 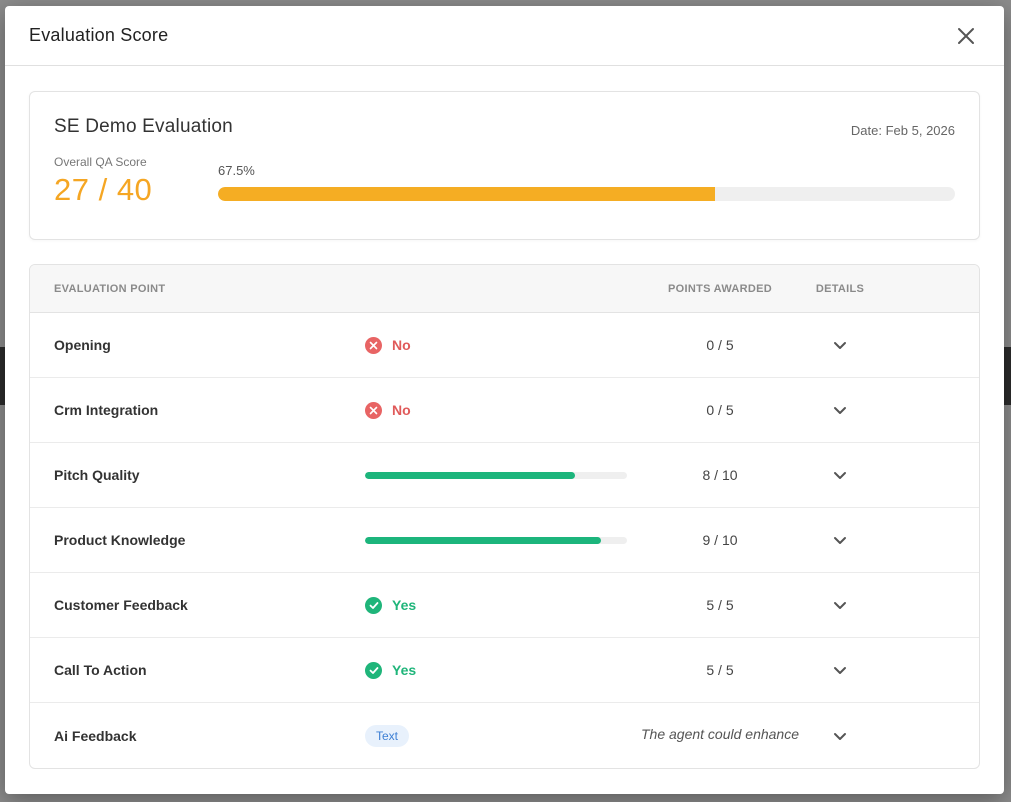 What do you see at coordinates (902, 130) in the screenshot?
I see `evaluation-date: Date: Feb 5, 2026` at bounding box center [902, 130].